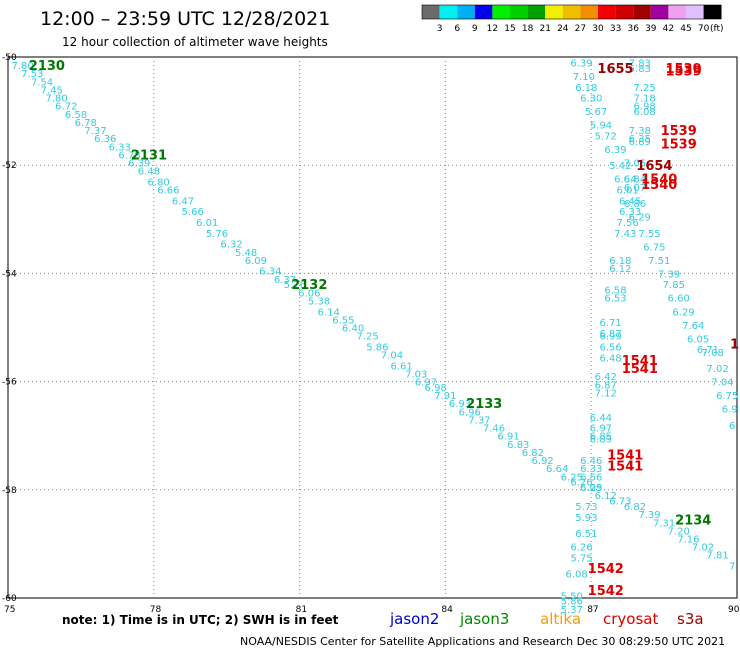 The height and width of the screenshot is (650, 740). Describe the element at coordinates (301, 610) in the screenshot. I see `x-tick-label: 81` at that location.